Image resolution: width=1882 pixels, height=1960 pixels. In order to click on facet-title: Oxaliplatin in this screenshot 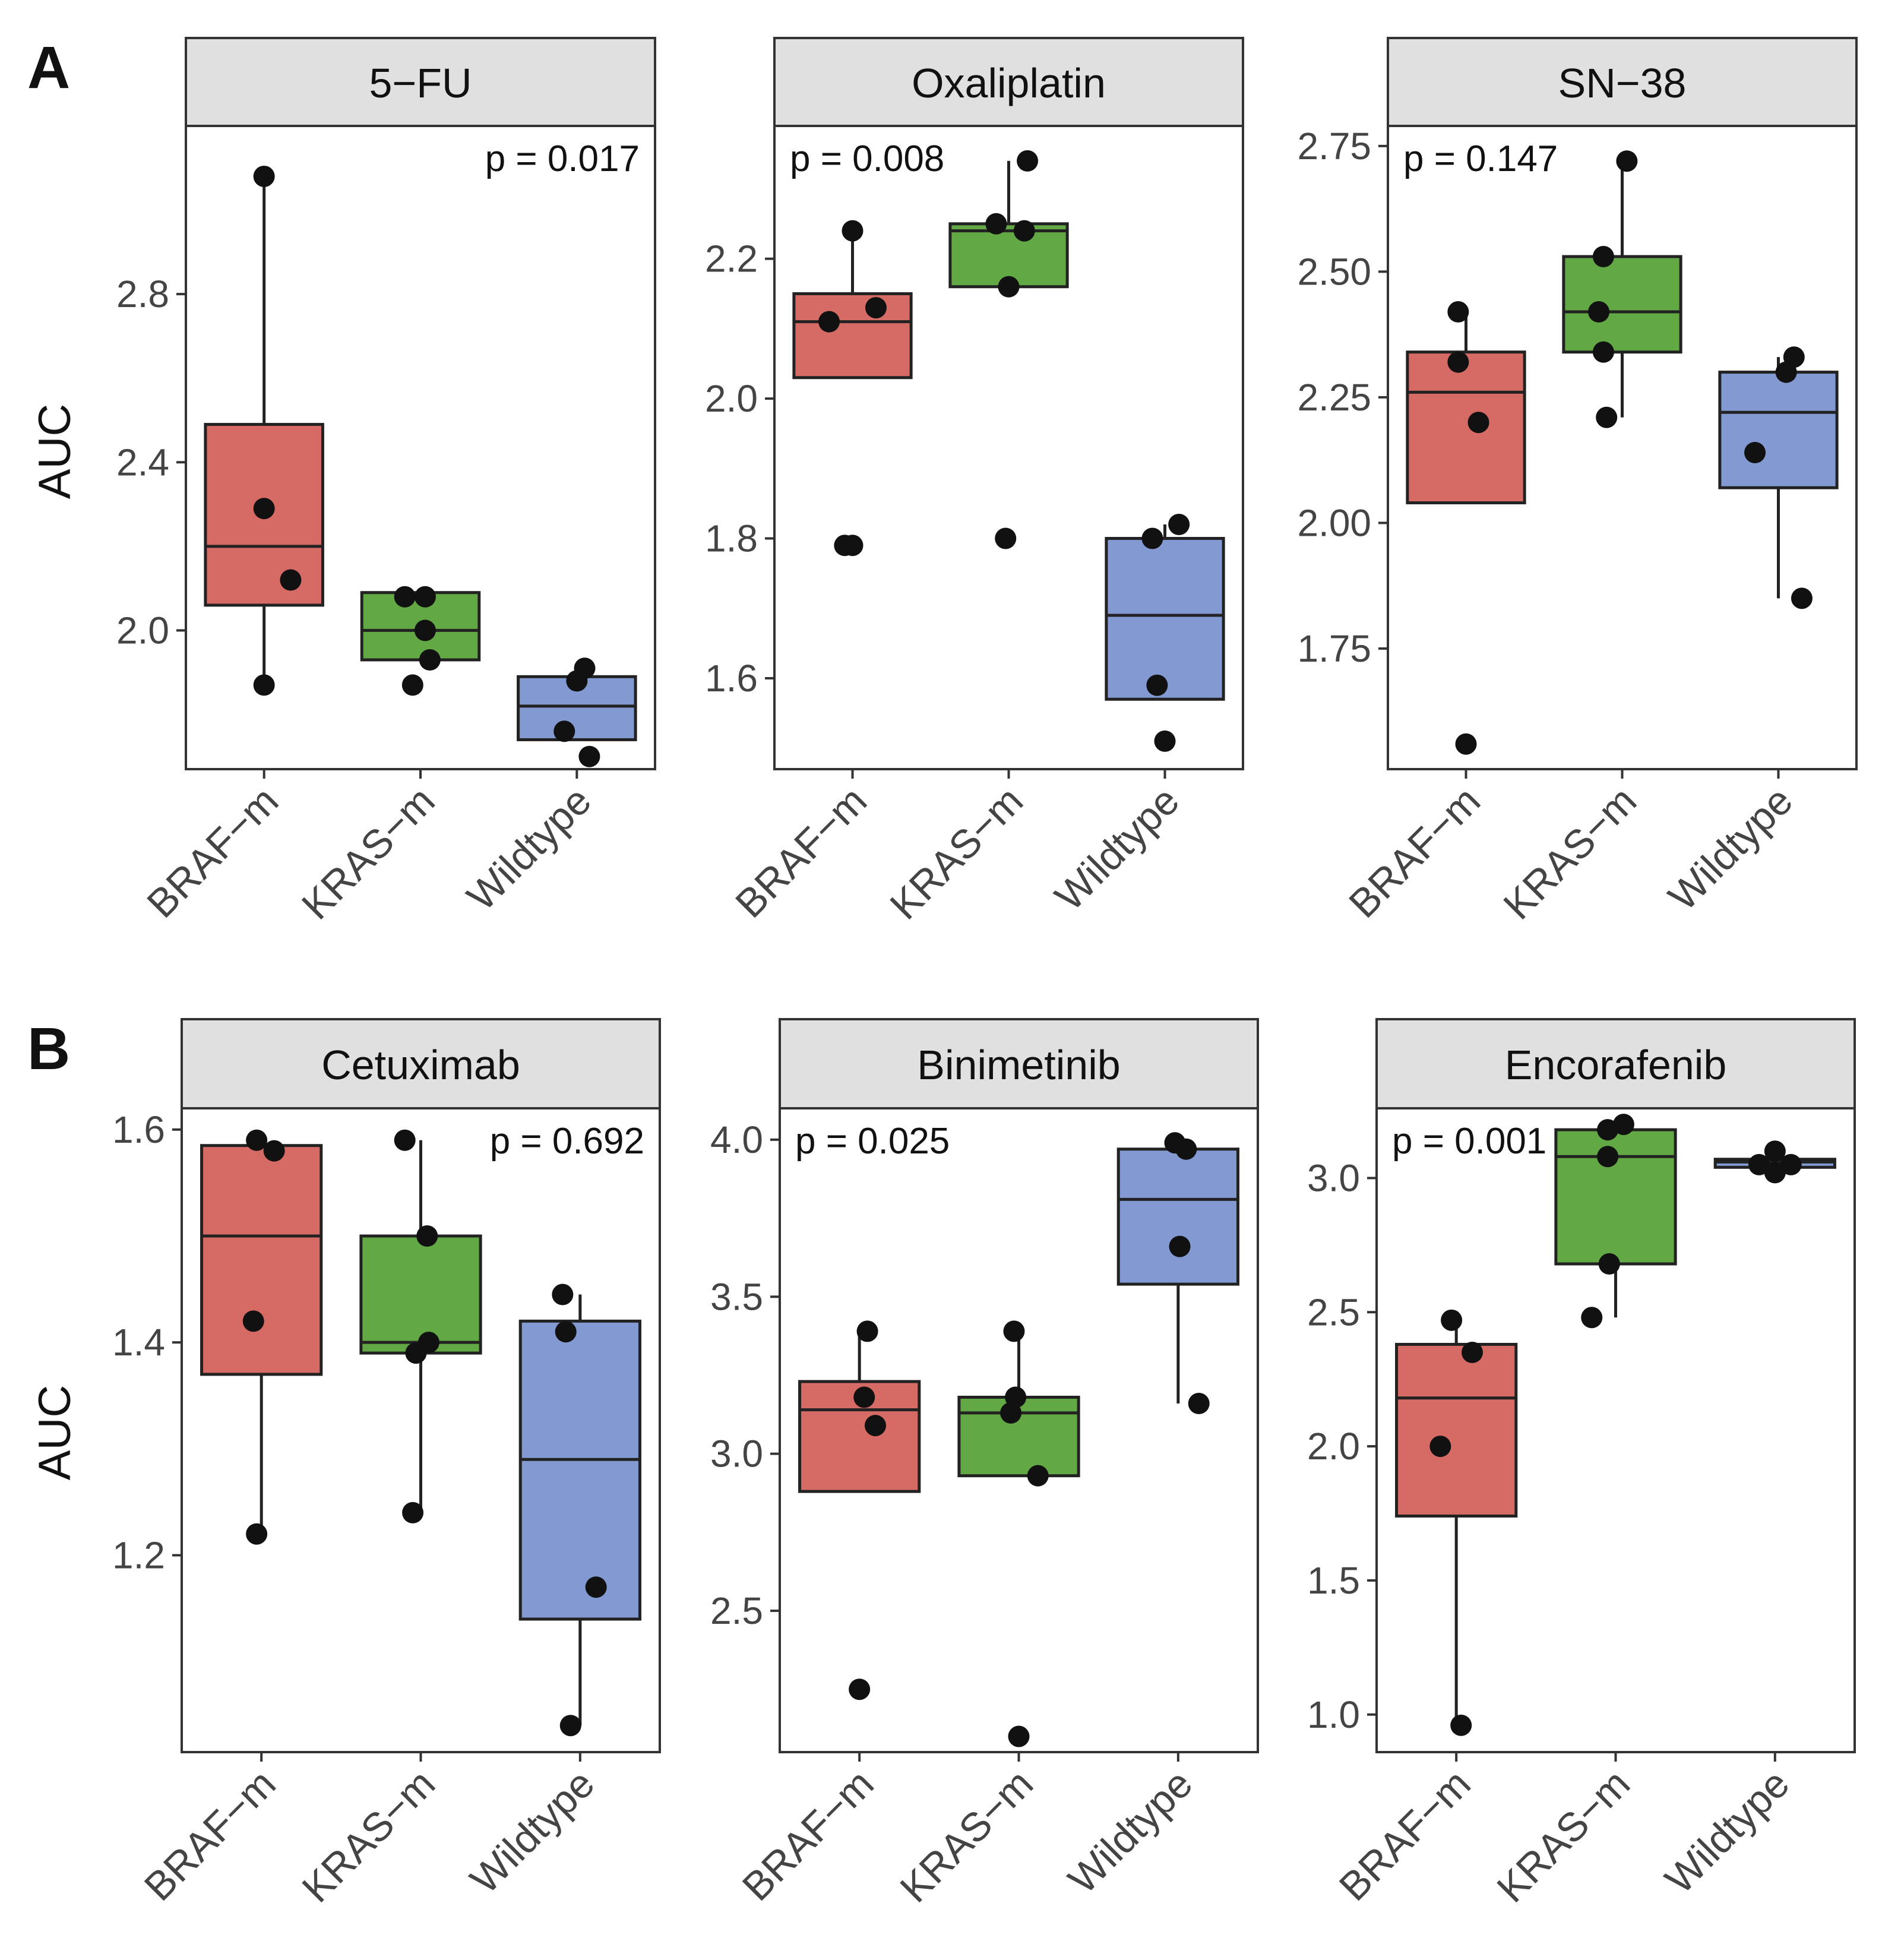, I will do `click(1009, 83)`.